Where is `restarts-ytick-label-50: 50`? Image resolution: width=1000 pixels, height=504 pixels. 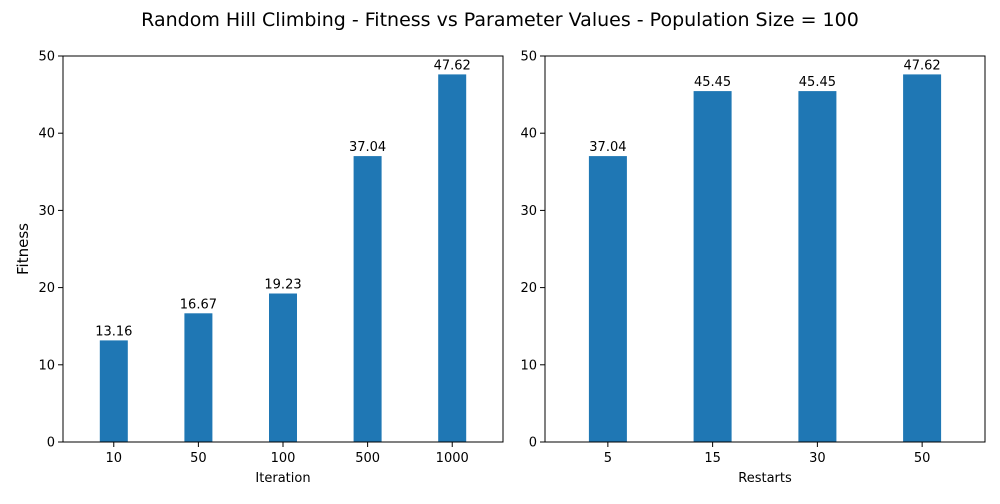
restarts-ytick-label-50: 50 is located at coordinates (528, 57).